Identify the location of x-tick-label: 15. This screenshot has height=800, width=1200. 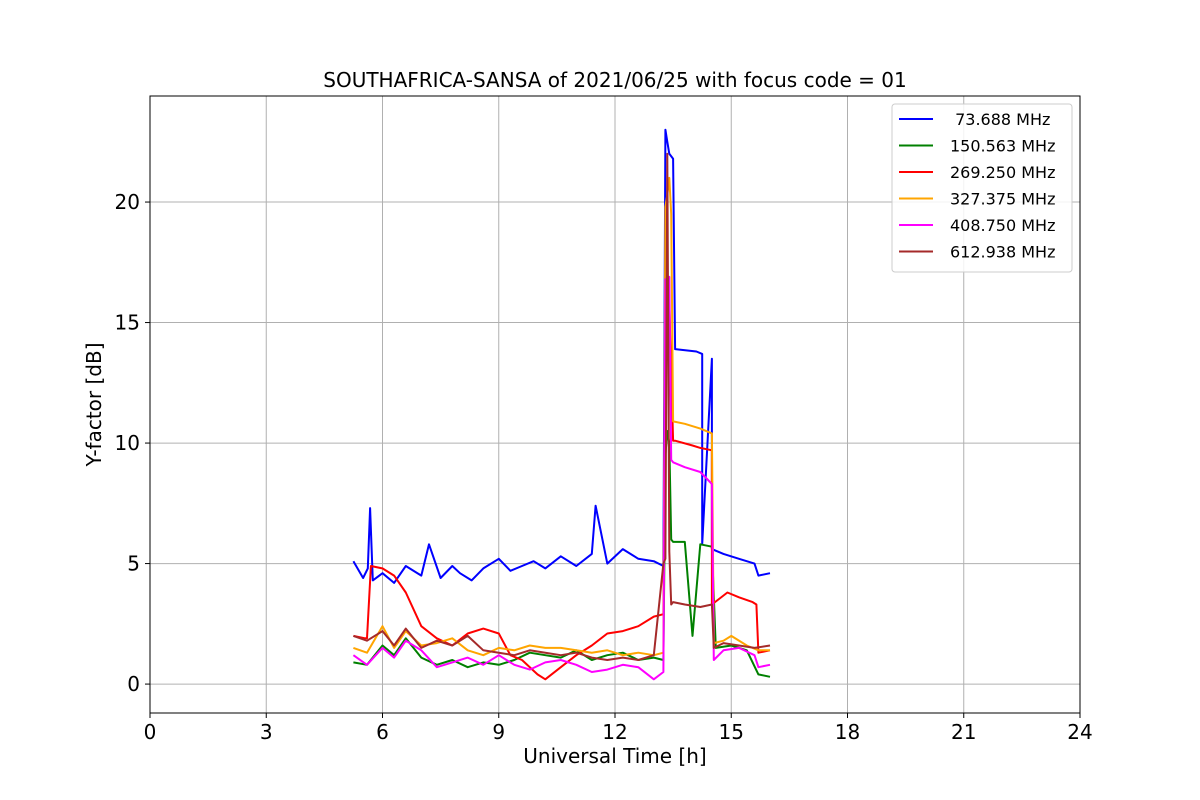
(731, 732).